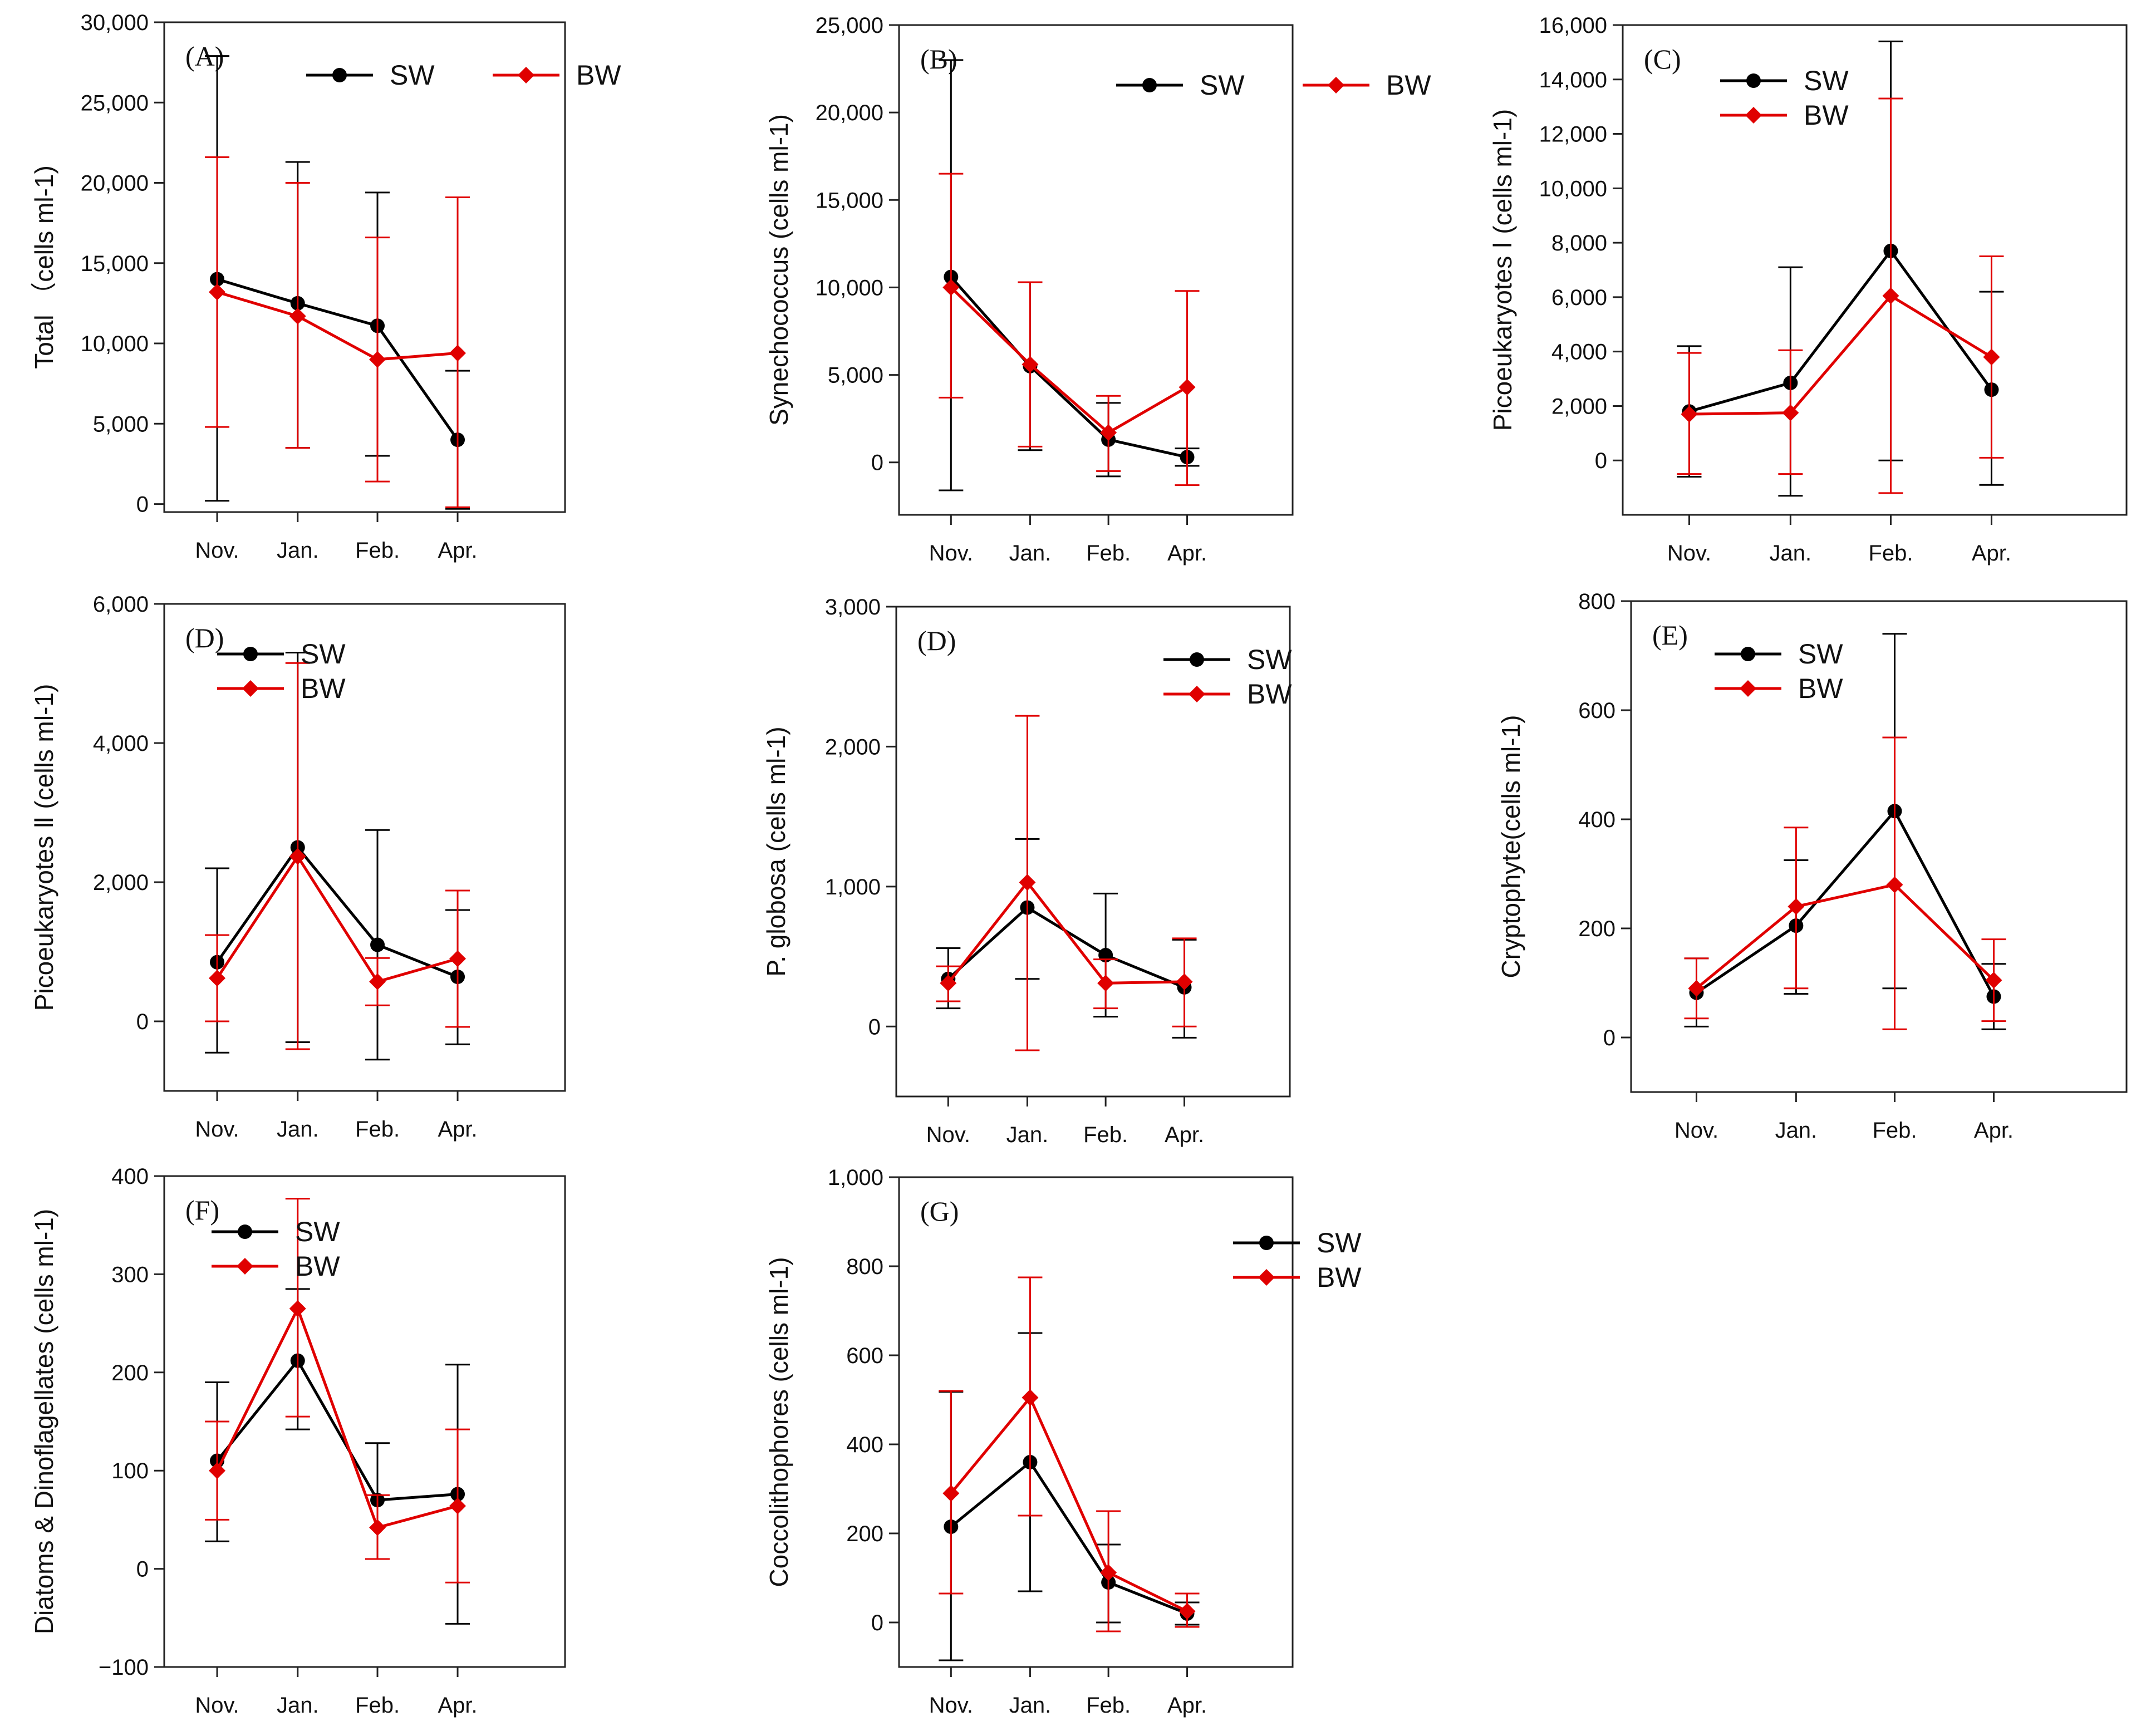 Image resolution: width=2141 pixels, height=1736 pixels. I want to click on y-tick-label: 25,000, so click(849, 25).